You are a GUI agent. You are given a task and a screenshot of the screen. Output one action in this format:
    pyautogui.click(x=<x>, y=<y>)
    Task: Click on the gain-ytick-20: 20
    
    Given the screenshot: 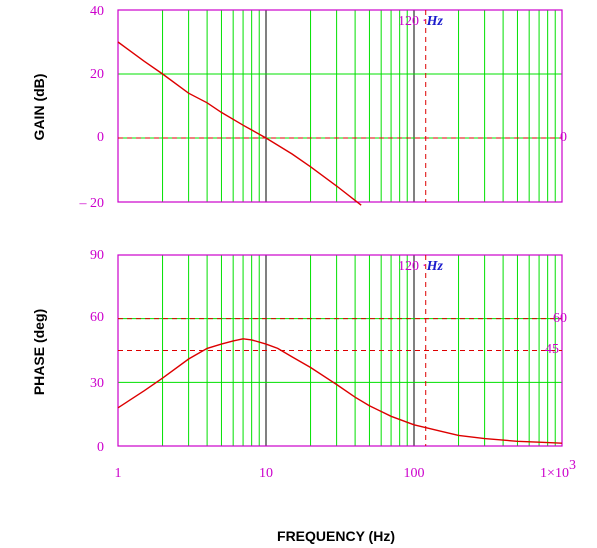 What is the action you would take?
    pyautogui.click(x=97, y=74)
    